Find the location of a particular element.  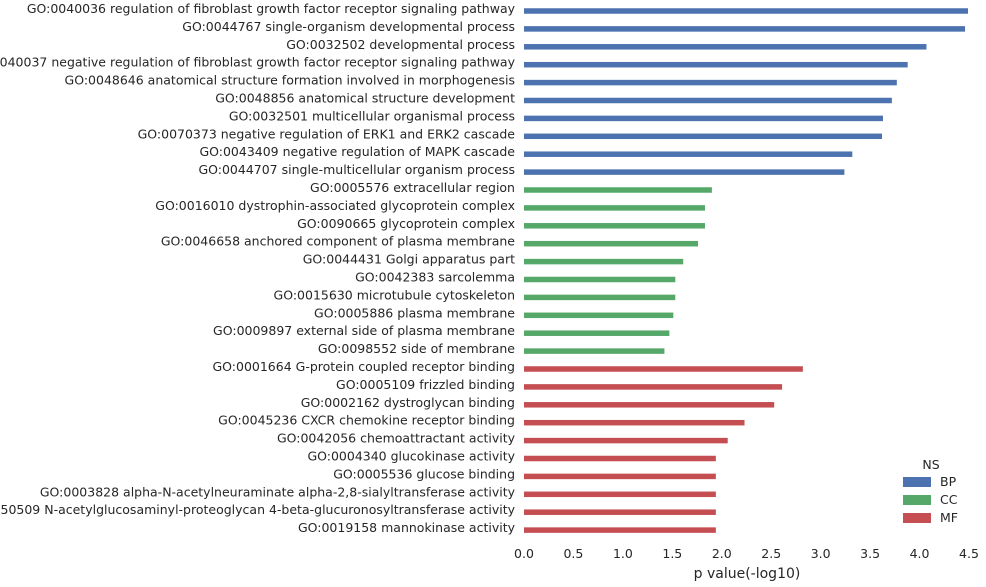

category-label: GO:0005109 frizzled binding is located at coordinates (425, 384).